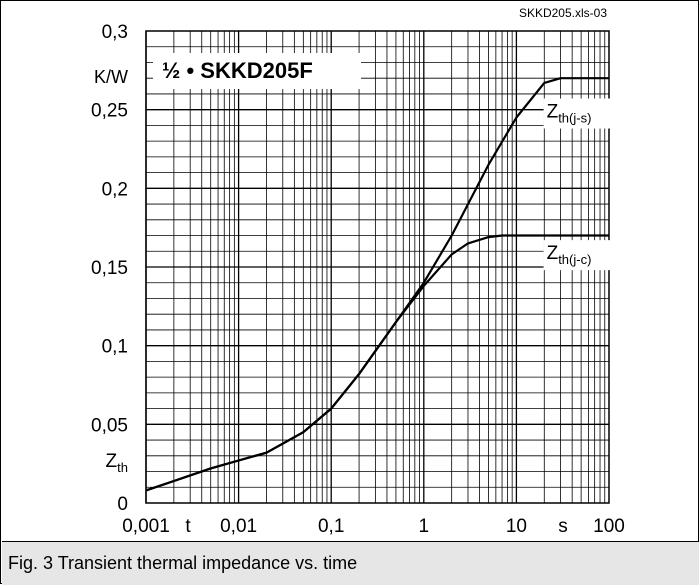 The height and width of the screenshot is (585, 699). What do you see at coordinates (115, 347) in the screenshot?
I see `y-tick-label: 0,1` at bounding box center [115, 347].